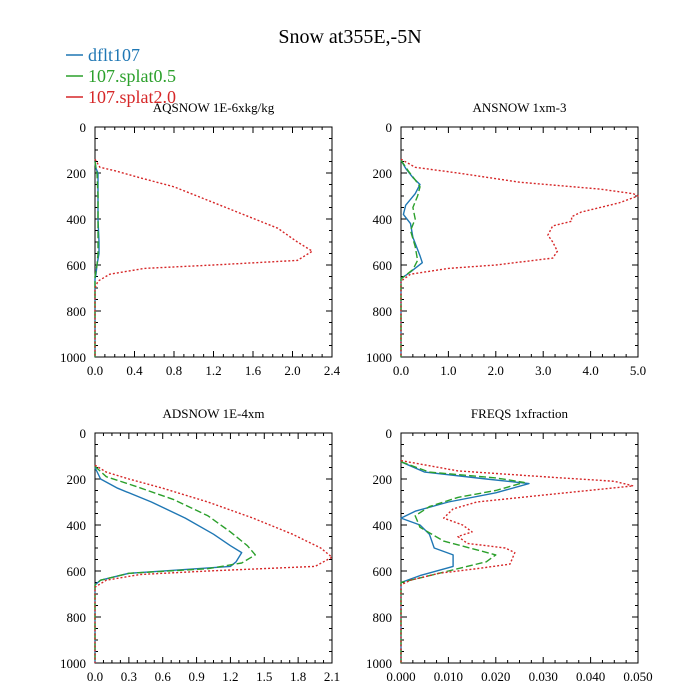 The image size is (700, 700). Describe the element at coordinates (519, 107) in the screenshot. I see `panel-title: ANSNOW 1xm-3` at that location.